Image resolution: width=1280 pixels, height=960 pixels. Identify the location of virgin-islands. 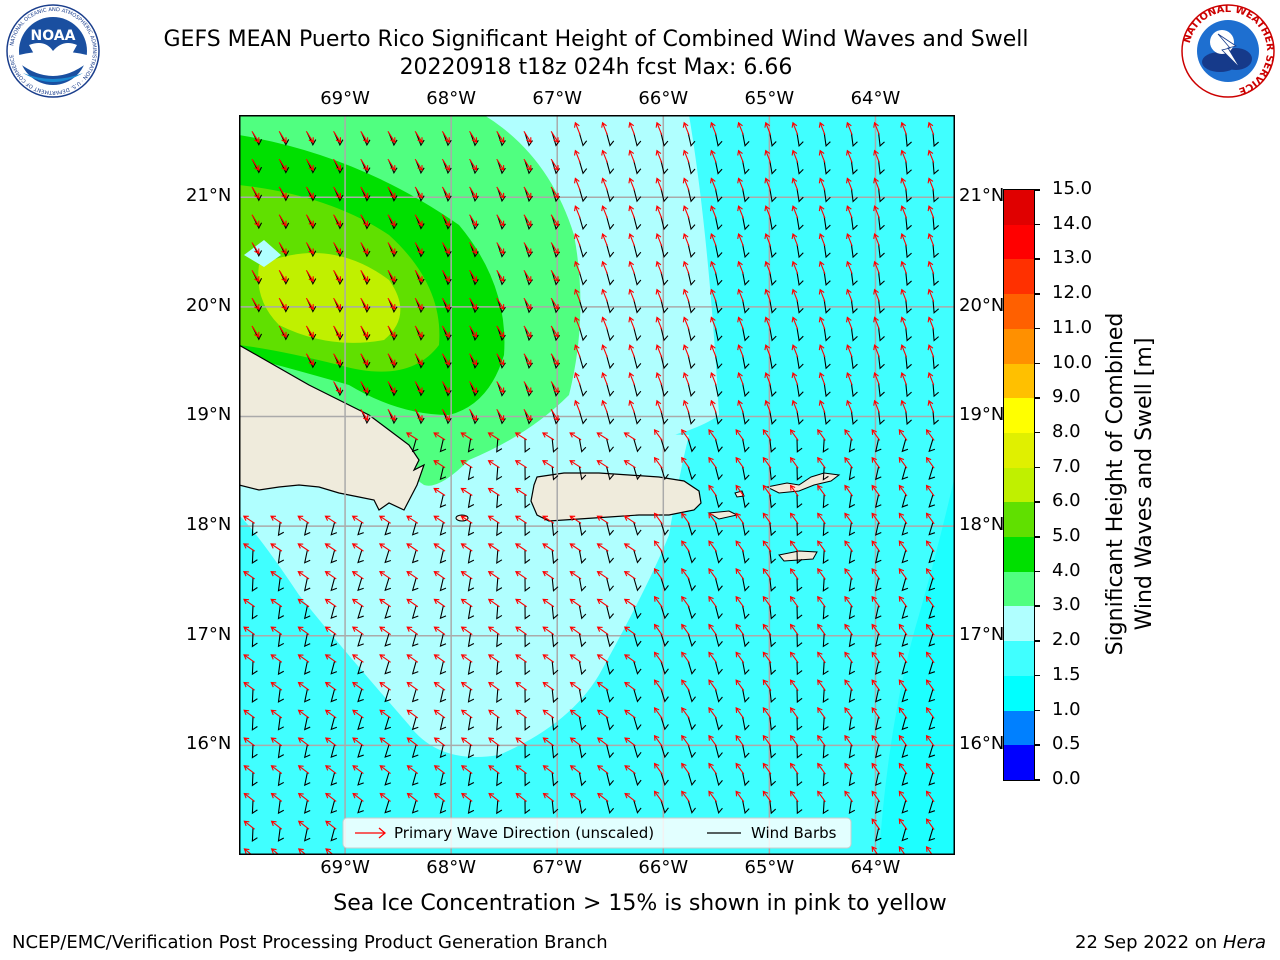
(803, 483).